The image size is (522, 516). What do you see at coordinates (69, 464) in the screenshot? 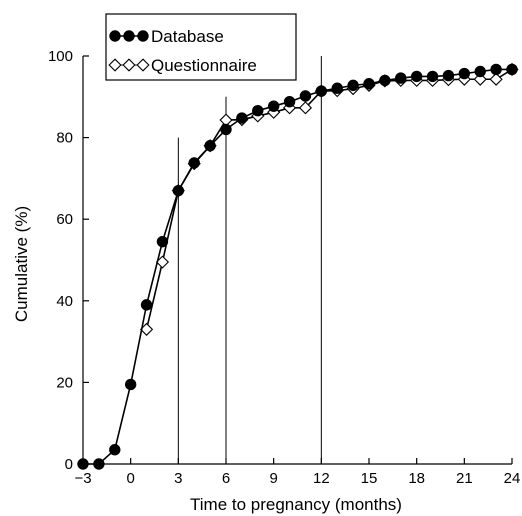
I see `y-tick-label: 0` at bounding box center [69, 464].